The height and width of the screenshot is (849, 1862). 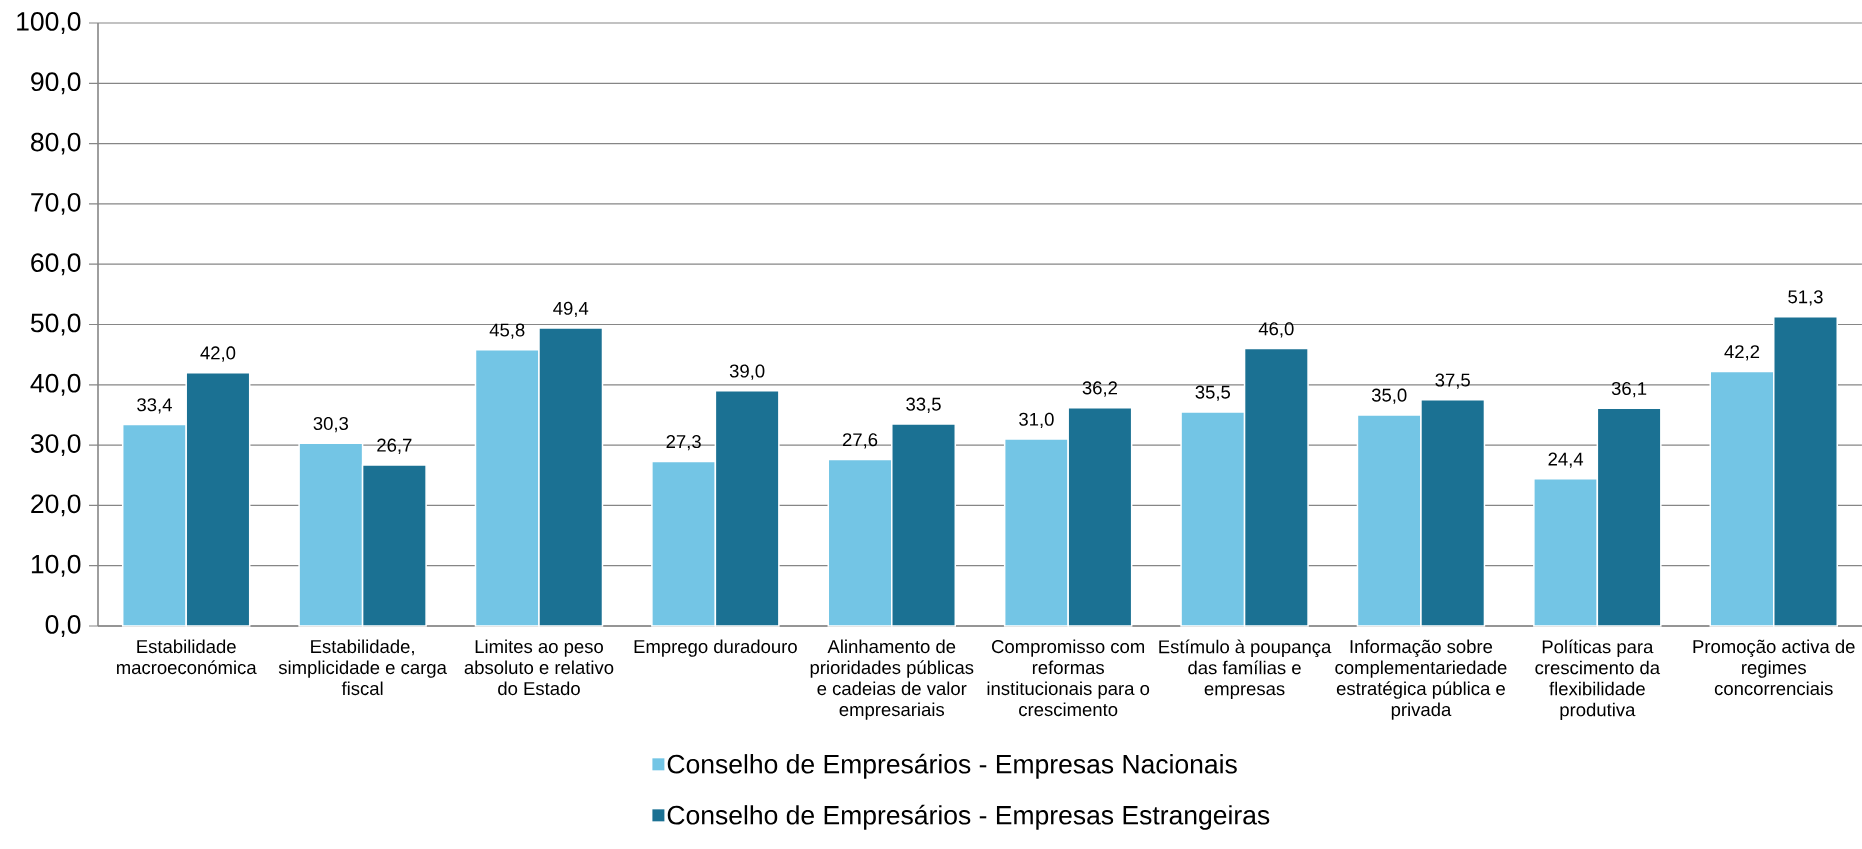 What do you see at coordinates (952, 766) in the screenshot?
I see `legend-label: Conselho de Empresários - Empresas Nacionais` at bounding box center [952, 766].